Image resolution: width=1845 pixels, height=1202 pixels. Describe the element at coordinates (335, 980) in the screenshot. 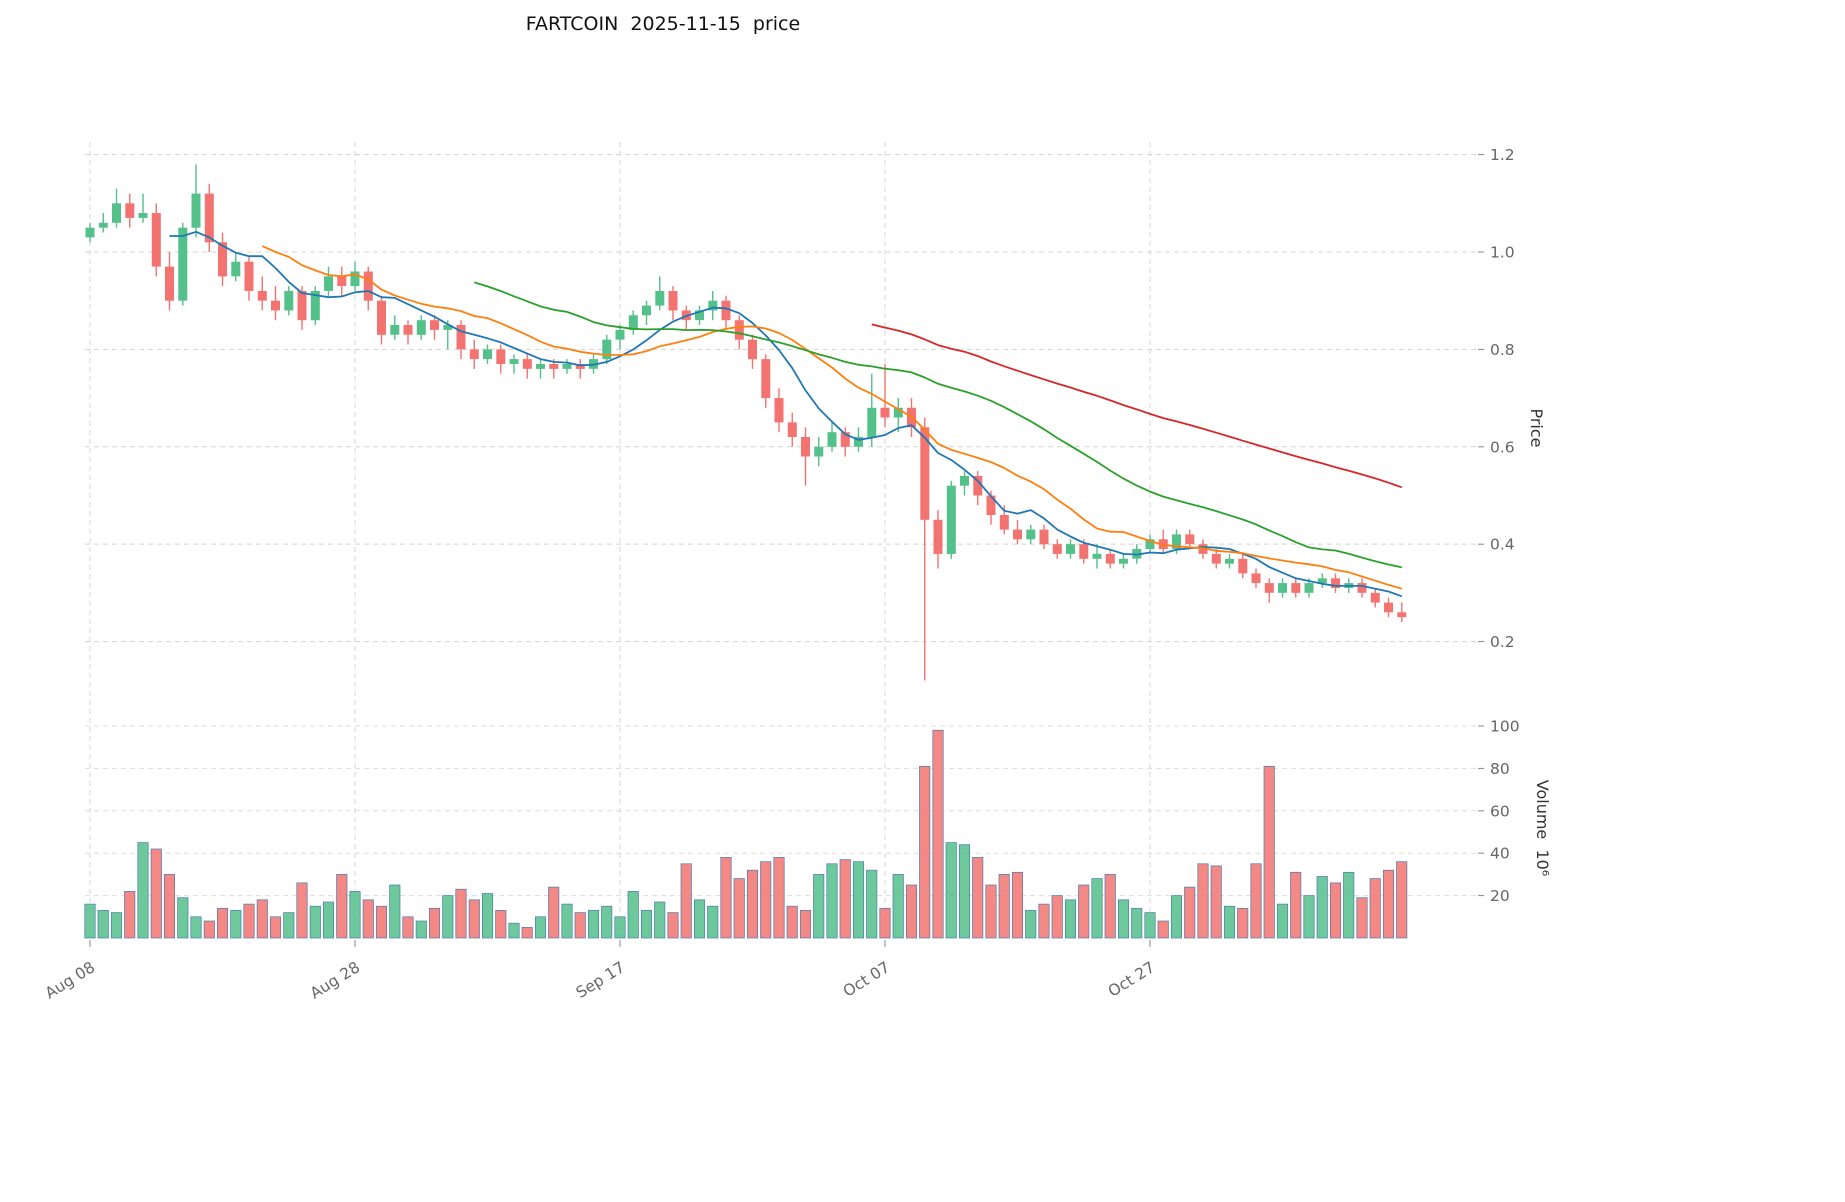

I see `x-tick-label: Aug 28` at that location.